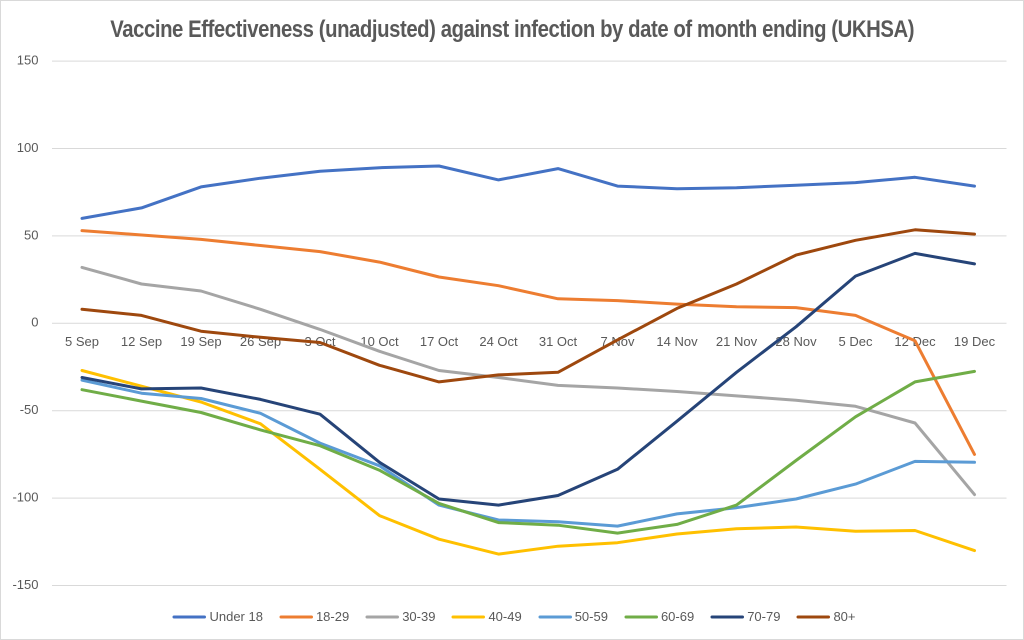  I want to click on svg-text: -50, so click(29, 409).